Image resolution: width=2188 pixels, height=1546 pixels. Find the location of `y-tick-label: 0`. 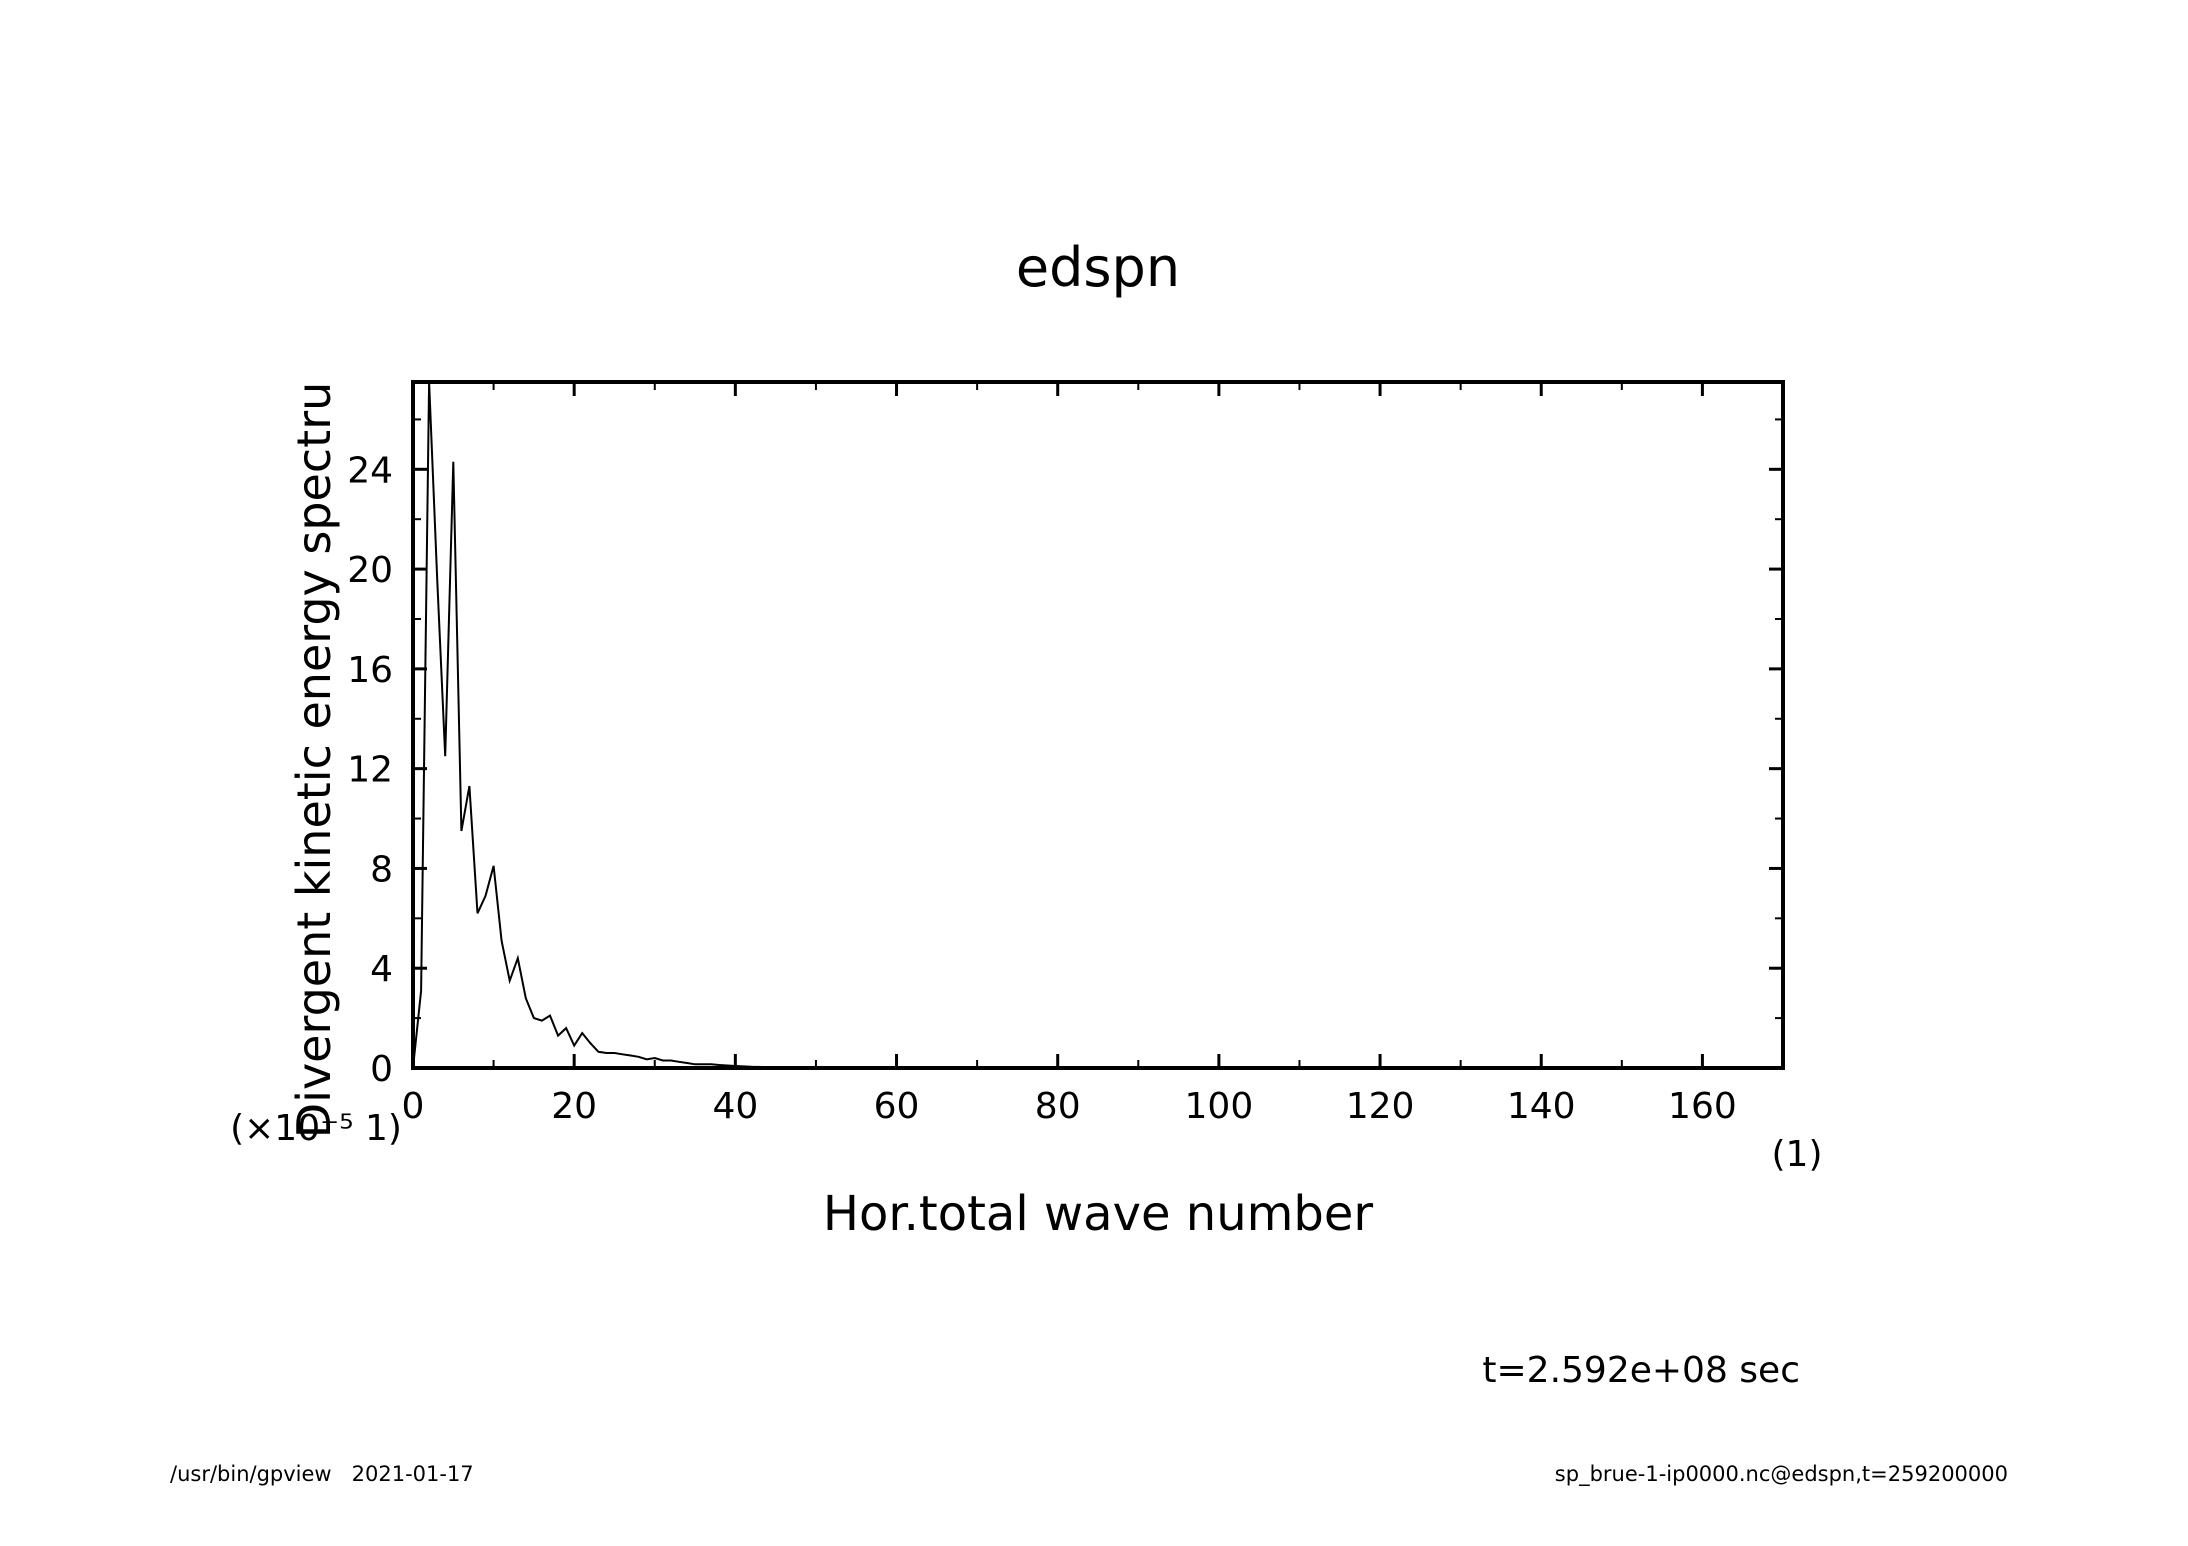

y-tick-label: 0 is located at coordinates (381, 1069).